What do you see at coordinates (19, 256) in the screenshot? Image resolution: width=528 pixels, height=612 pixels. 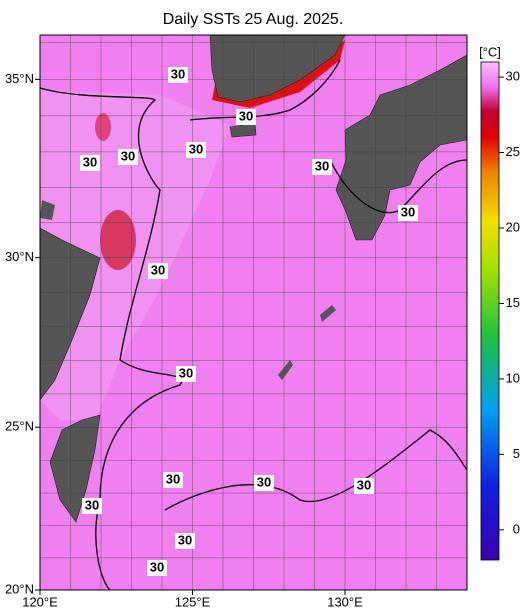 I see `y-tick-label: 30°N` at bounding box center [19, 256].